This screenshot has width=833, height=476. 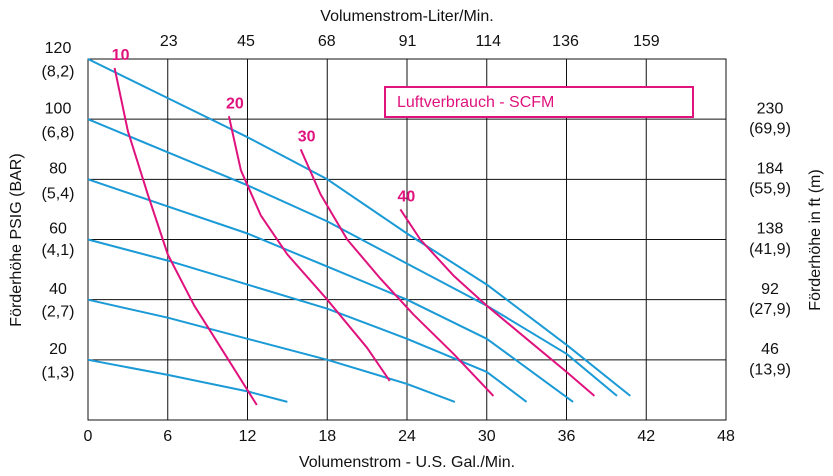 What do you see at coordinates (58, 250) in the screenshot?
I see `y-bar-tick-label: (4,1)` at bounding box center [58, 250].